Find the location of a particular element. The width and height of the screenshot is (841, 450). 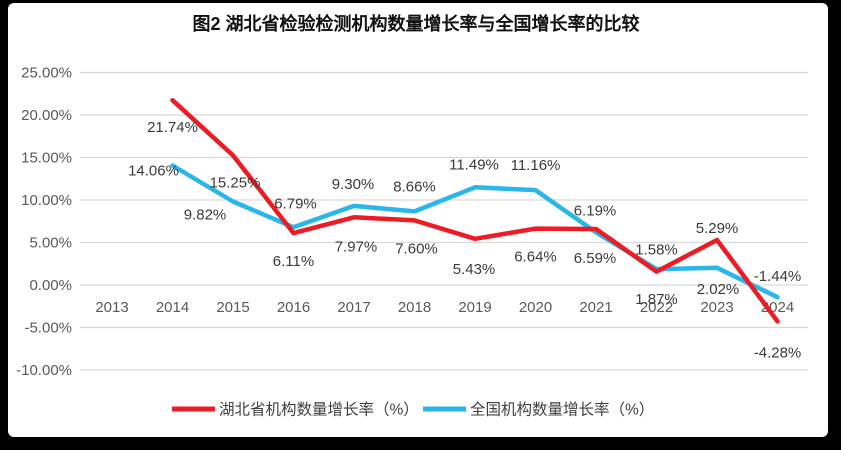

x-tick-label: 2019 is located at coordinates (474, 307).